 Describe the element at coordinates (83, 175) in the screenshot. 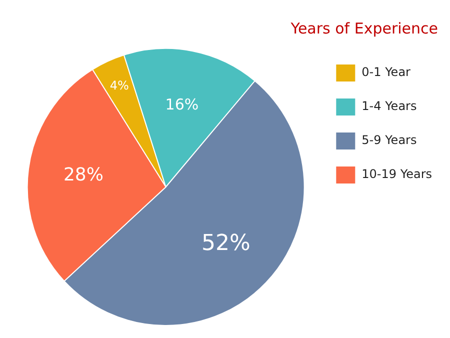

I see `data-label: 28%` at that location.